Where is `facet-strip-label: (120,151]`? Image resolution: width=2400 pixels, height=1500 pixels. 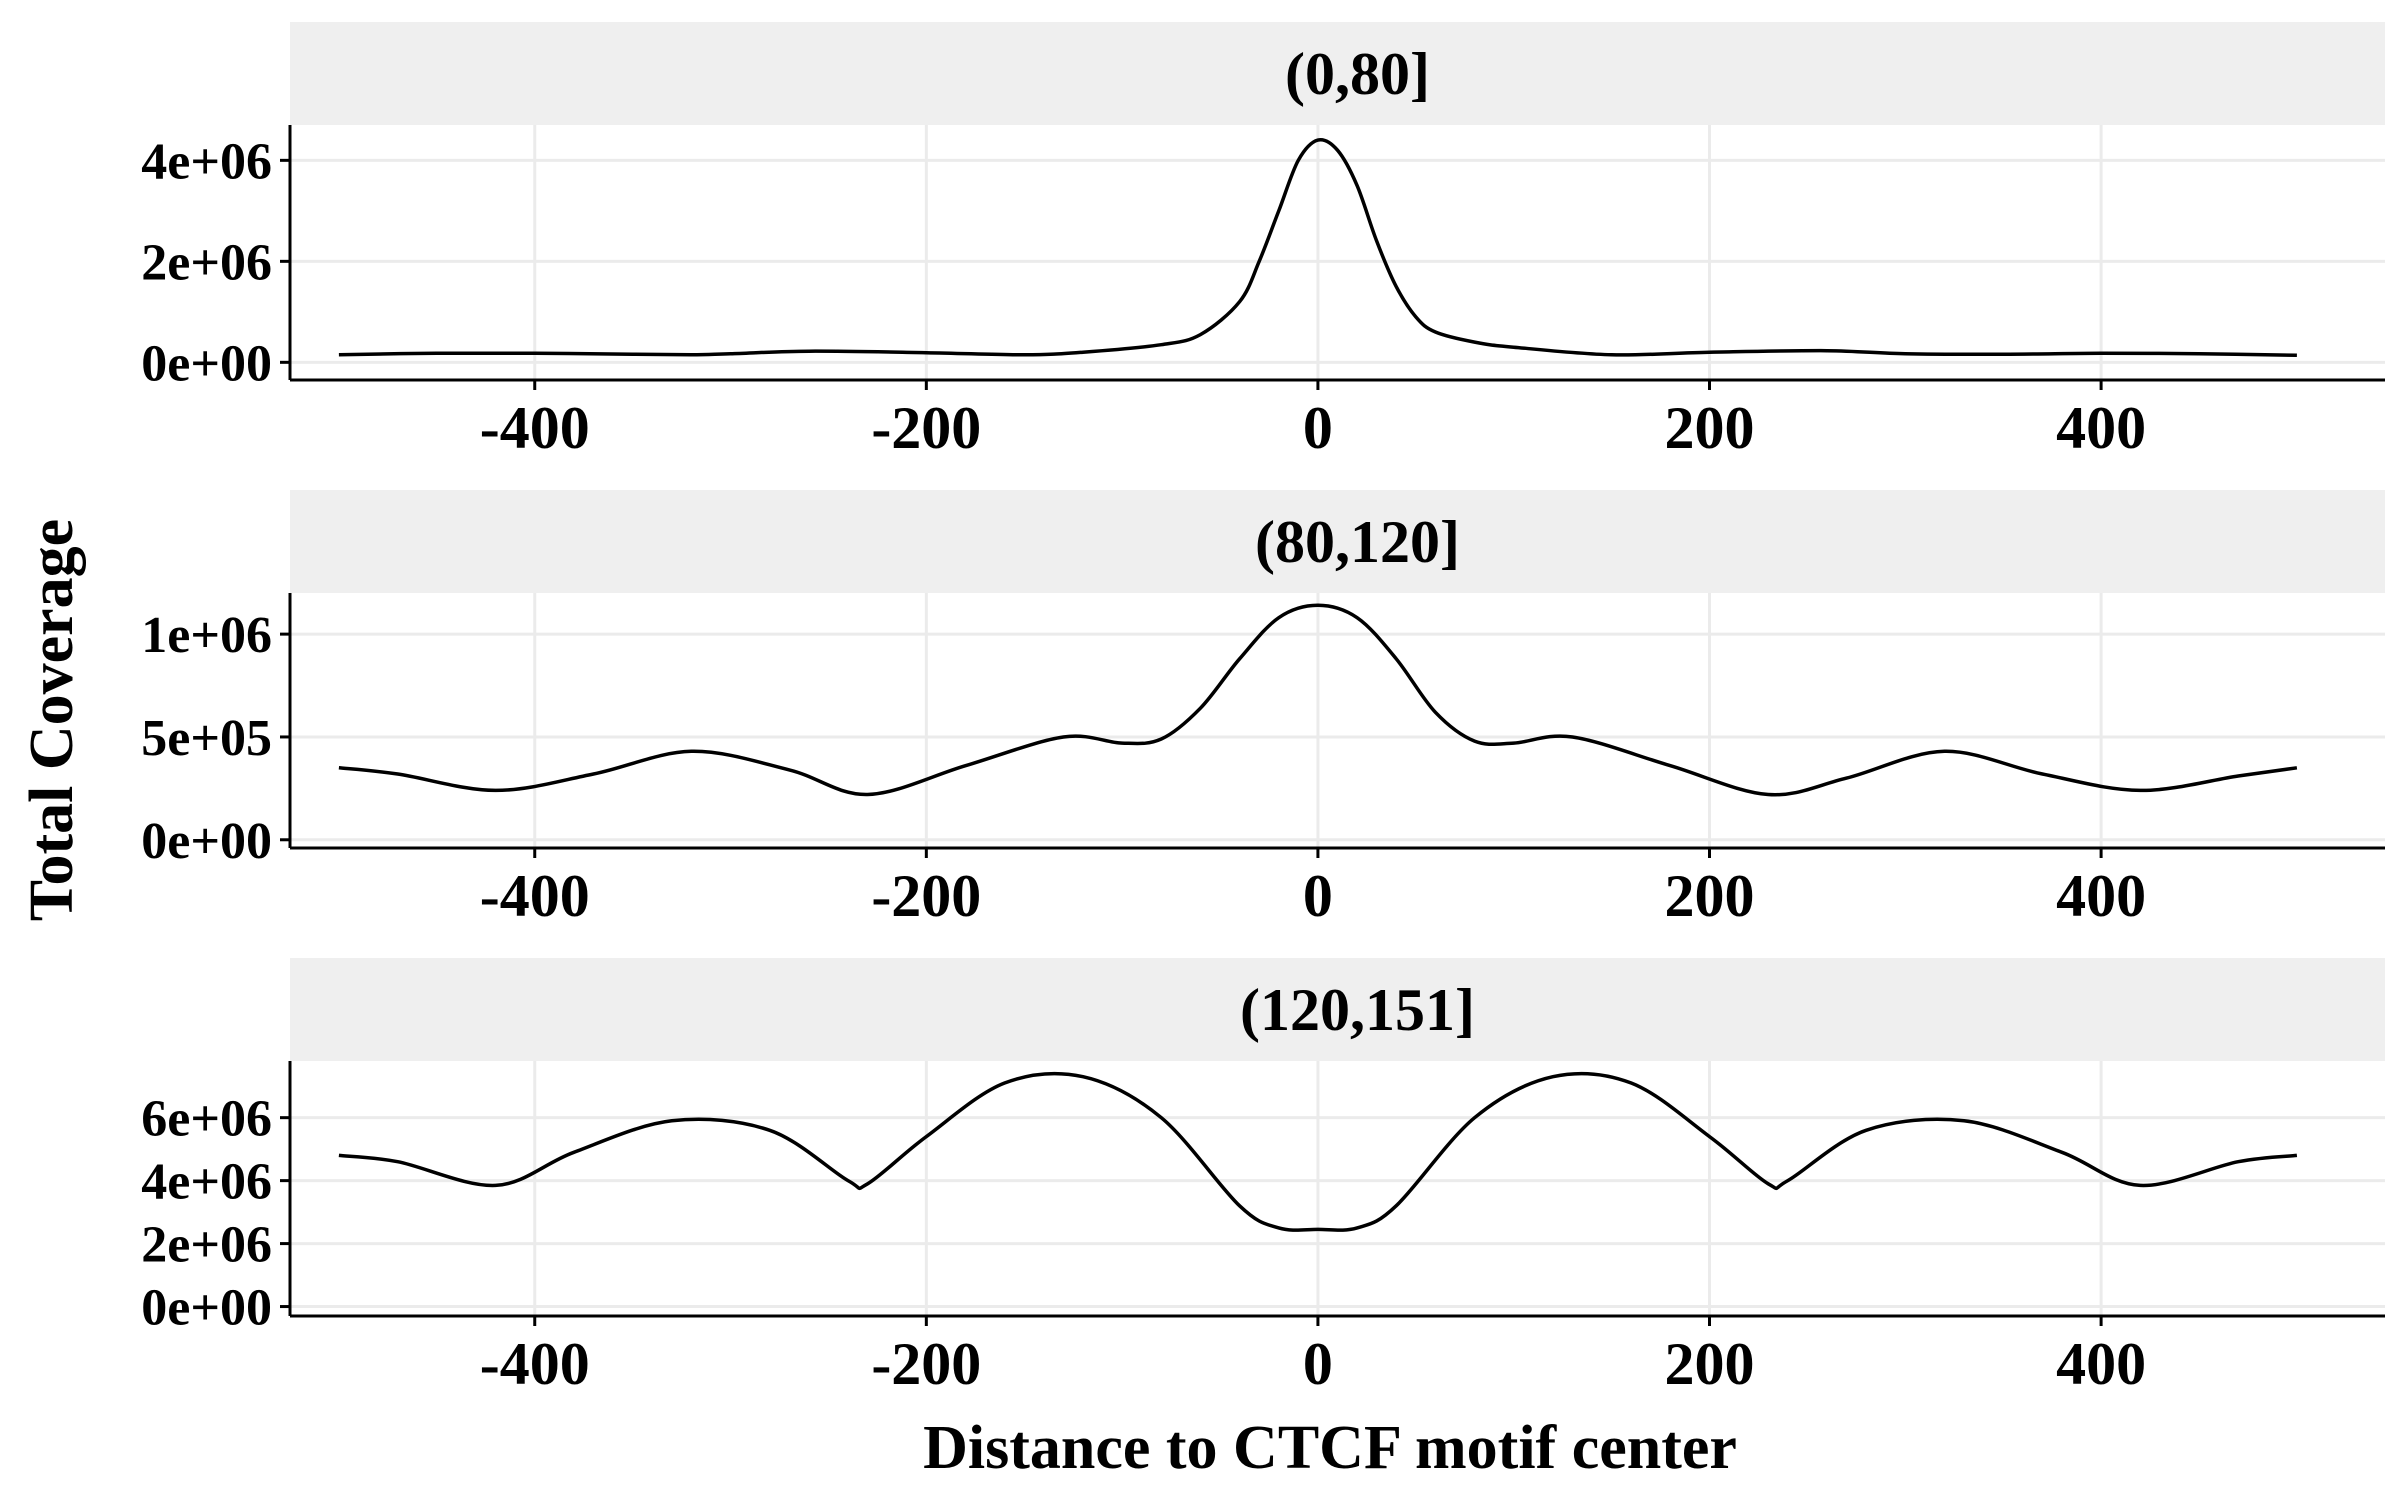 facet-strip-label: (120,151] is located at coordinates (1357, 1010).